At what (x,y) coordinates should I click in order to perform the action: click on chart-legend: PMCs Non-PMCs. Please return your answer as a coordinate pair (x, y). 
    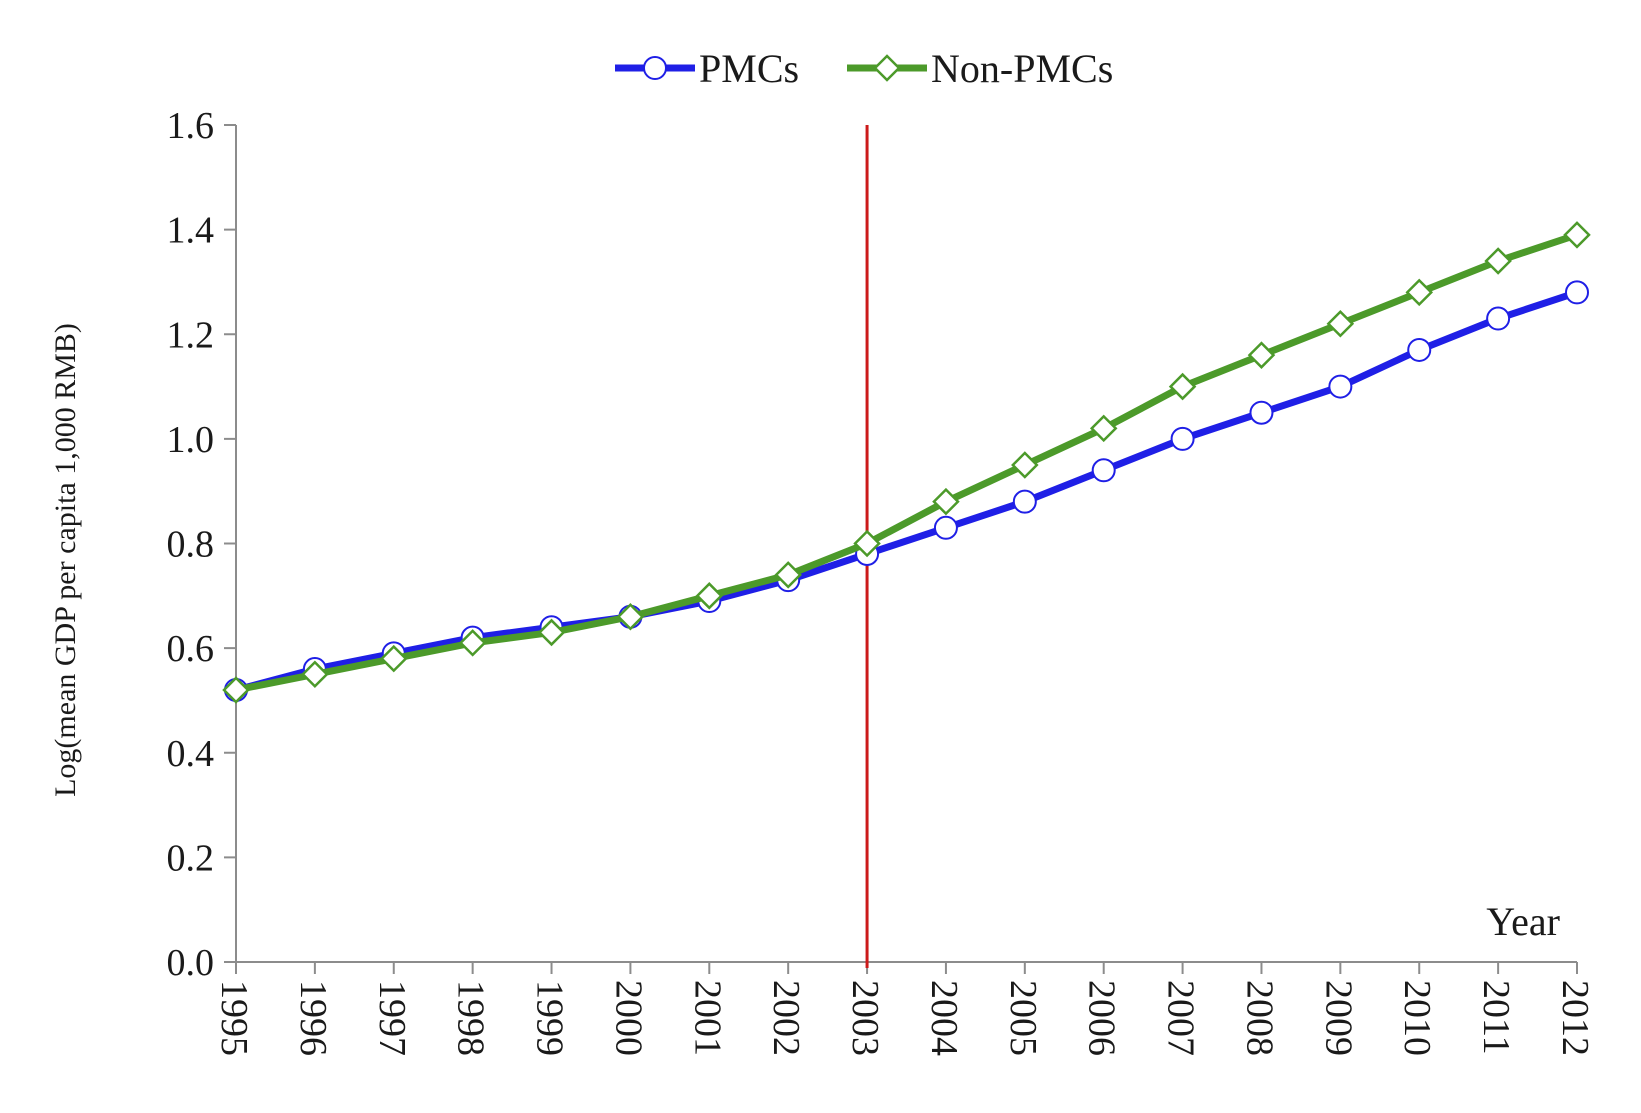
    Looking at the image, I should click on (864, 68).